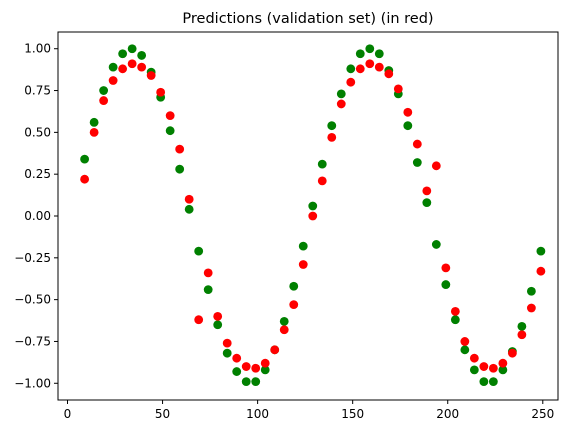 This screenshot has width=568, height=435. Describe the element at coordinates (32, 383) in the screenshot. I see `y-tick-label: −1.00` at that location.